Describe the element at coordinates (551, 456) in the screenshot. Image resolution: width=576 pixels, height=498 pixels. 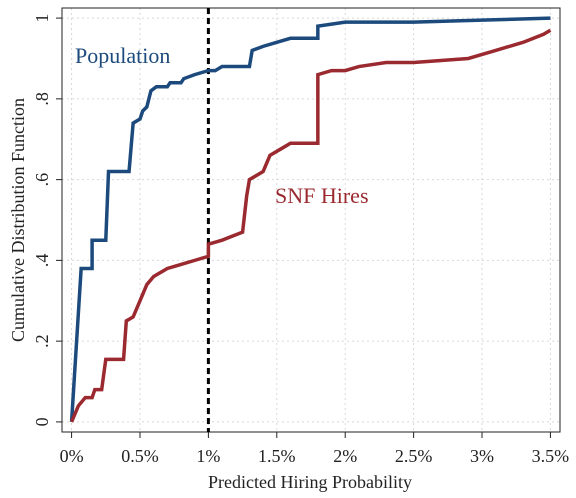
I see `x-tick-label: 3.5%` at that location.